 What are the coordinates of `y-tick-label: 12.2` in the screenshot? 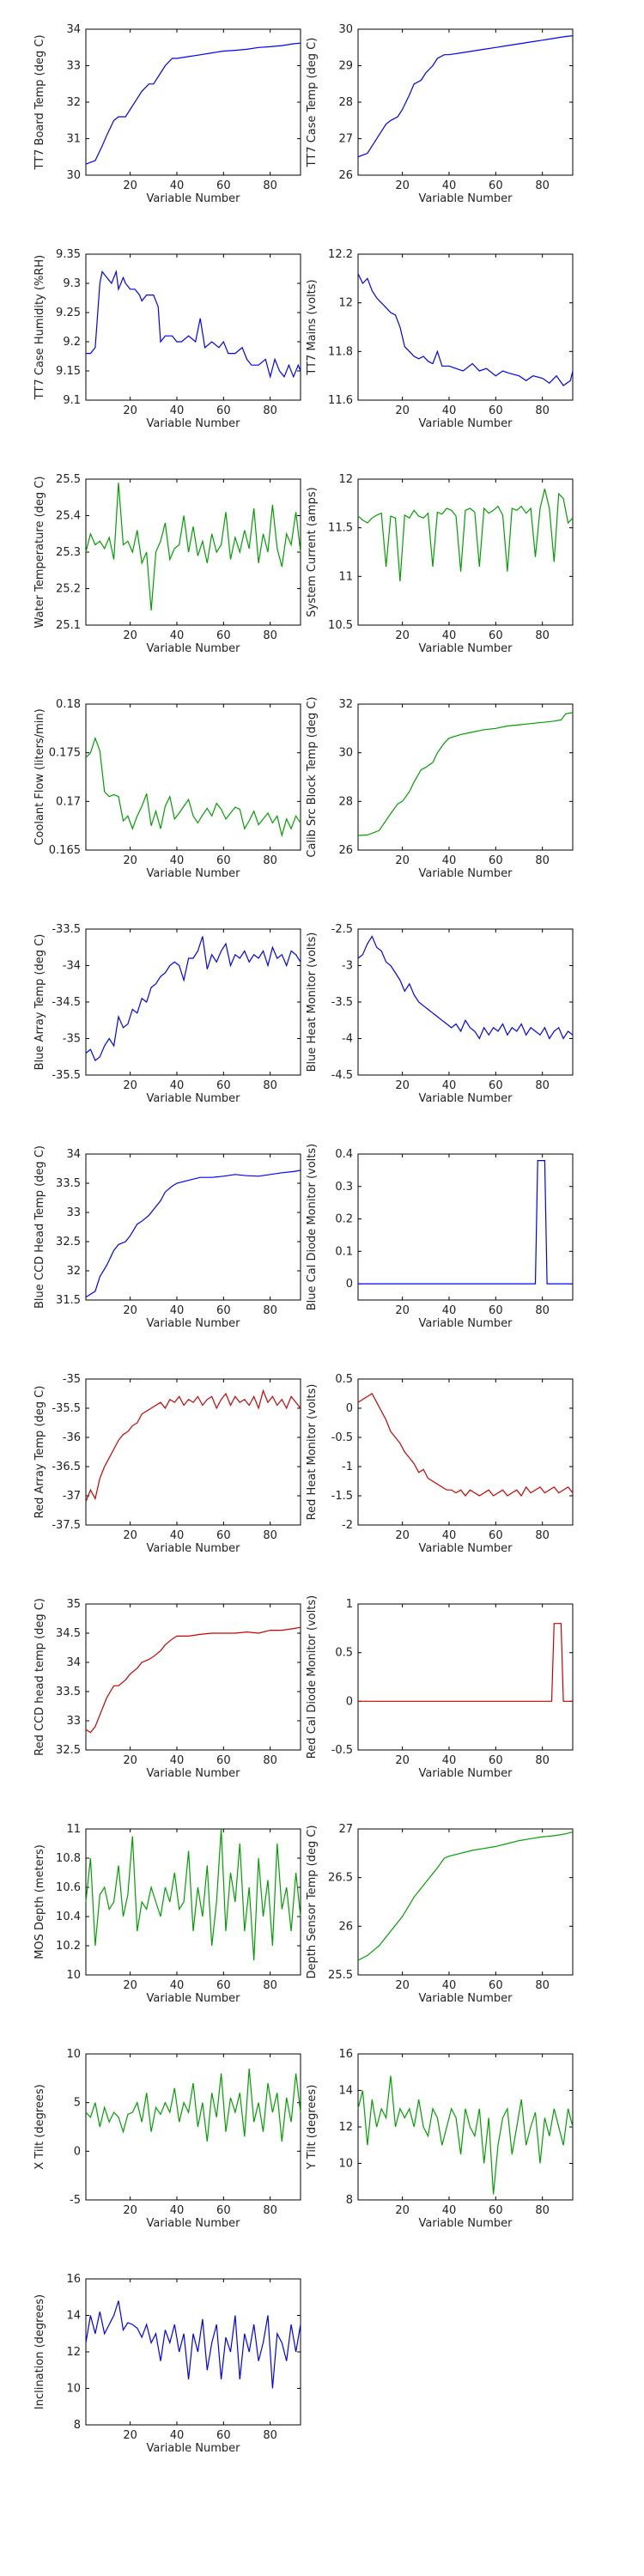 It's located at (340, 254).